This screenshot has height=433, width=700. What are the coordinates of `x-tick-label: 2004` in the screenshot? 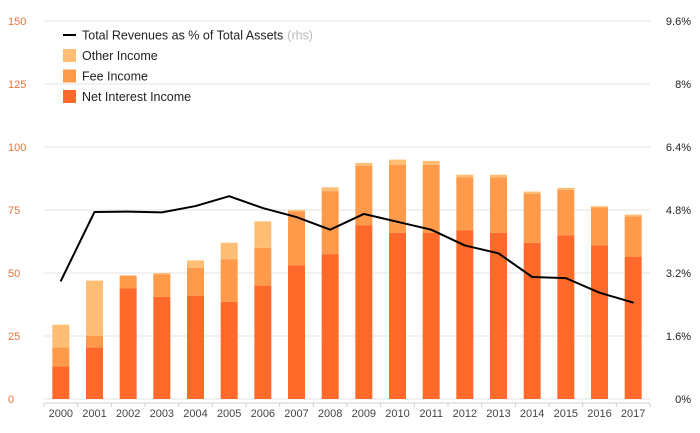 It's located at (195, 414).